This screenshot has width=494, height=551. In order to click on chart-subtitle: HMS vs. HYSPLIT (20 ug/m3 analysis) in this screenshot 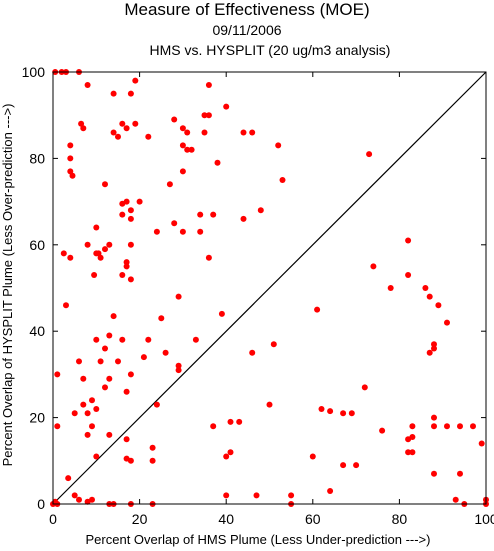, I will do `click(270, 50)`.